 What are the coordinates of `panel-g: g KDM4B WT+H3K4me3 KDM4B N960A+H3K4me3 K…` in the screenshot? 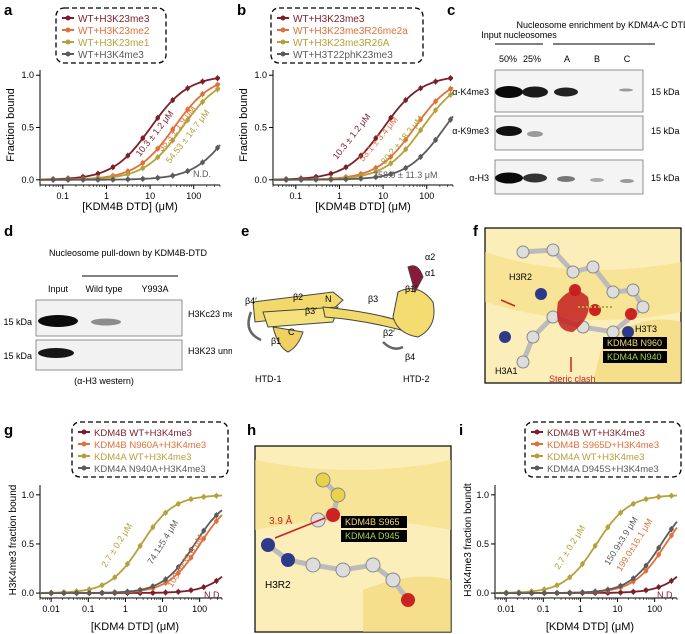 It's located at (116, 527).